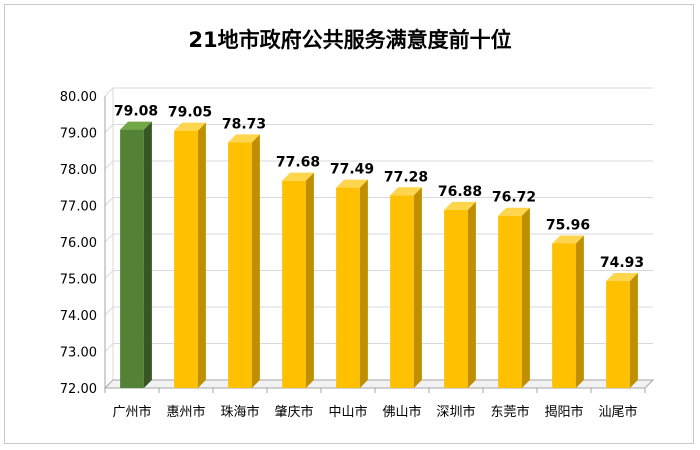 The image size is (700, 450). What do you see at coordinates (349, 40) in the screenshot?
I see `chart-title: 21地市政府公共服务满意度前十位` at bounding box center [349, 40].